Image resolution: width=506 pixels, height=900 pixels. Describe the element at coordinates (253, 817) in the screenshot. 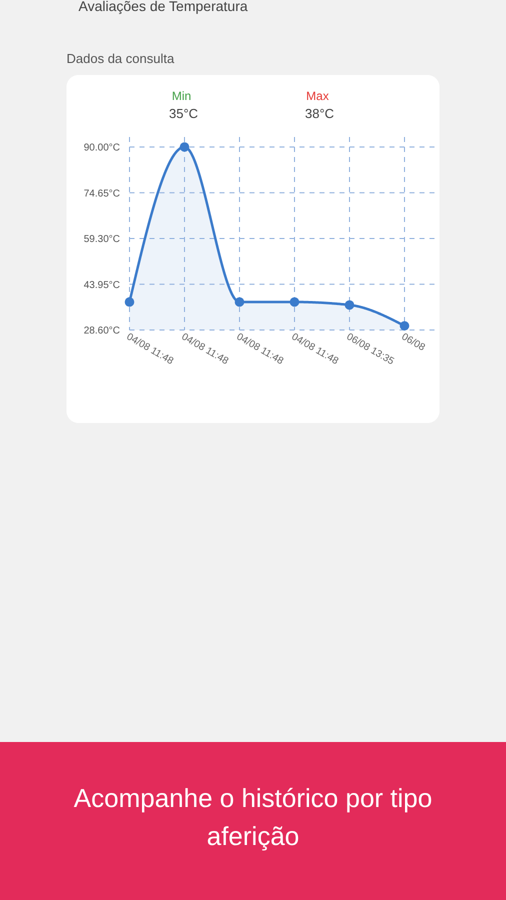

I see `text: Acompanhe o histórico por tipo aferição` at that location.